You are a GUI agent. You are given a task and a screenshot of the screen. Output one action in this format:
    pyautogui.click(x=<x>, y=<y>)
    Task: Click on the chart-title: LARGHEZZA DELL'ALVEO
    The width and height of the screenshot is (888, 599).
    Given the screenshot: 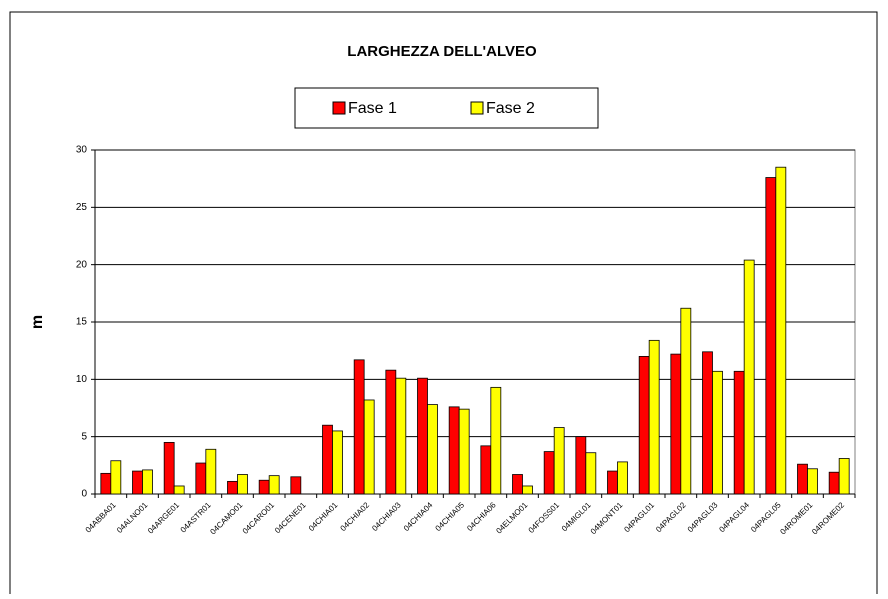 What is the action you would take?
    pyautogui.click(x=442, y=51)
    